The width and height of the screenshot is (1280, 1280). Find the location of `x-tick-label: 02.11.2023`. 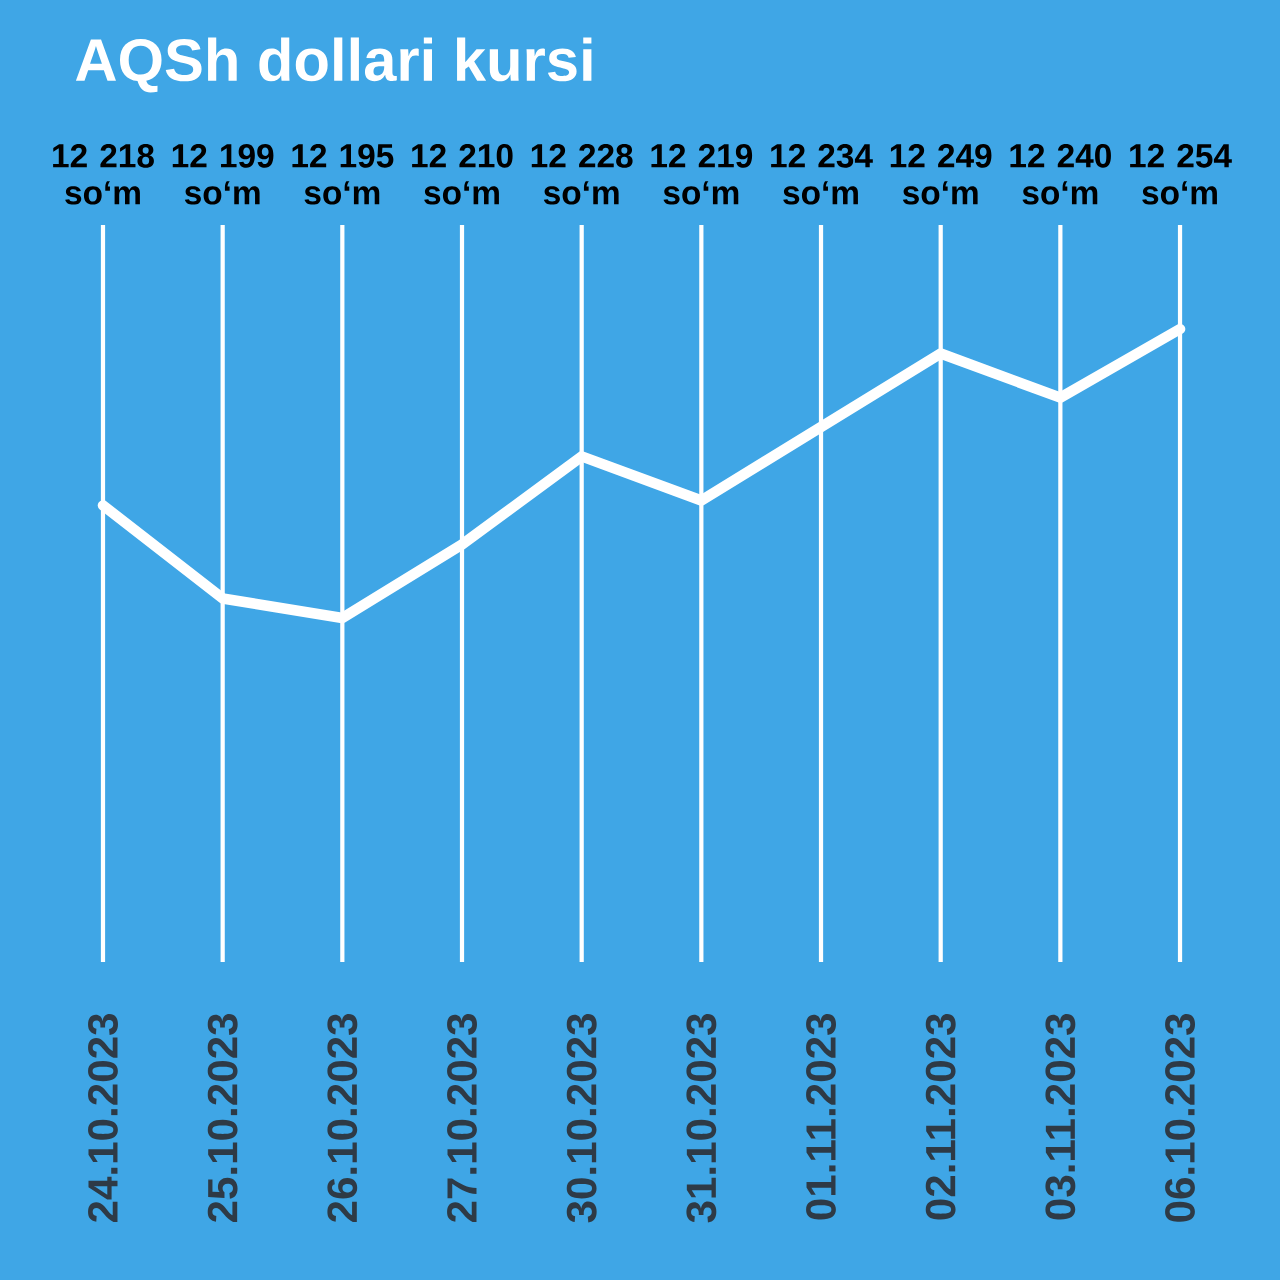

x-tick-label: 02.11.2023 is located at coordinates (940, 1116).